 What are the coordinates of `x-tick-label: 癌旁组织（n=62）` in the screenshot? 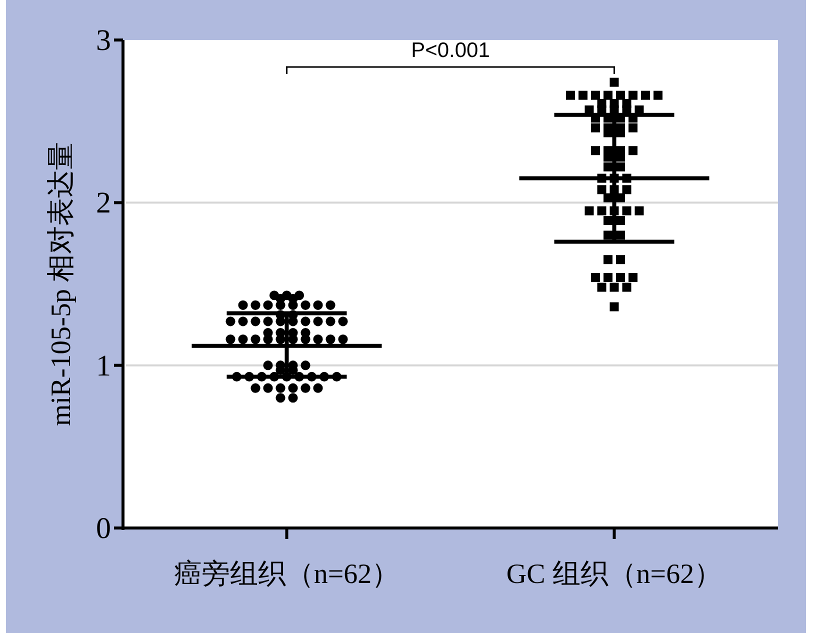 It's located at (287, 574).